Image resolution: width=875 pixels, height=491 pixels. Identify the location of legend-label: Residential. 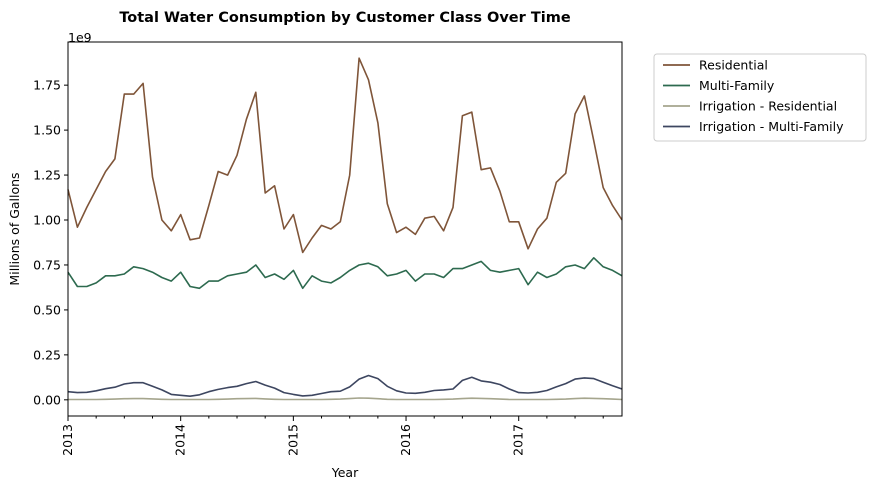
(733, 65).